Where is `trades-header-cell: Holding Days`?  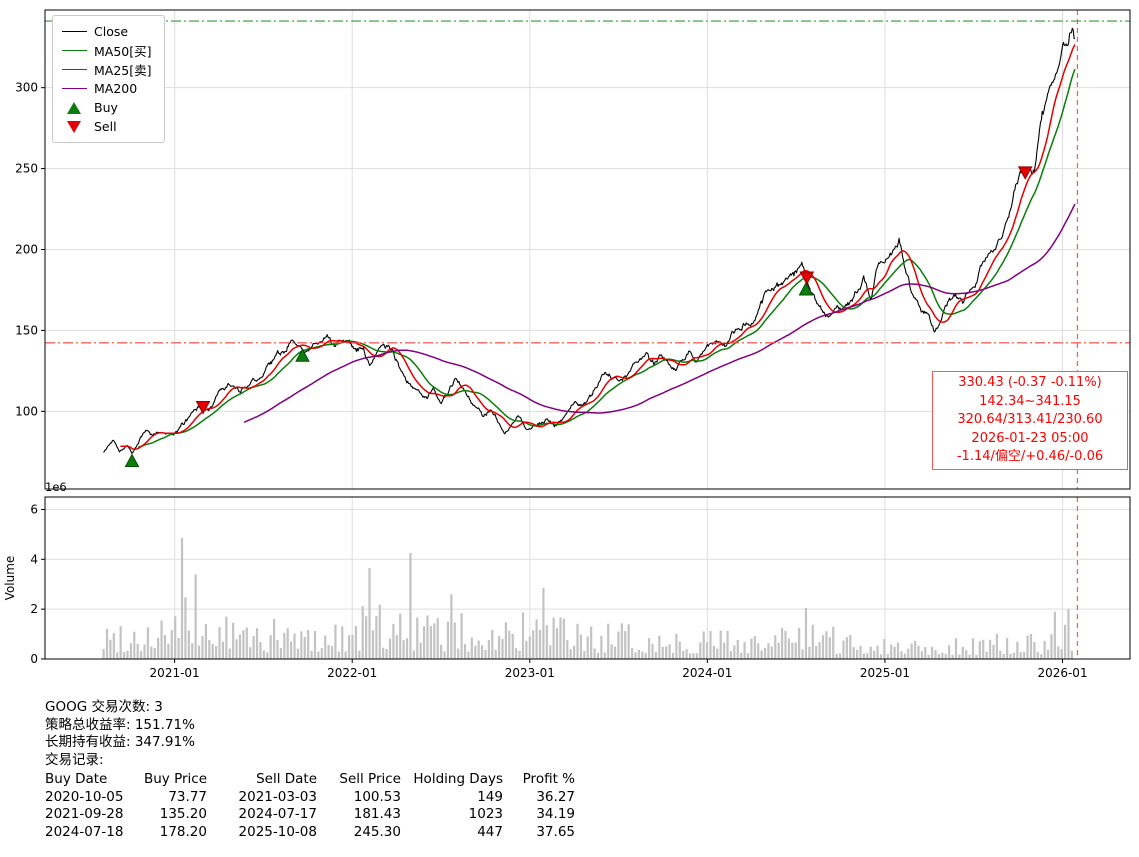 trades-header-cell: Holding Days is located at coordinates (458, 779).